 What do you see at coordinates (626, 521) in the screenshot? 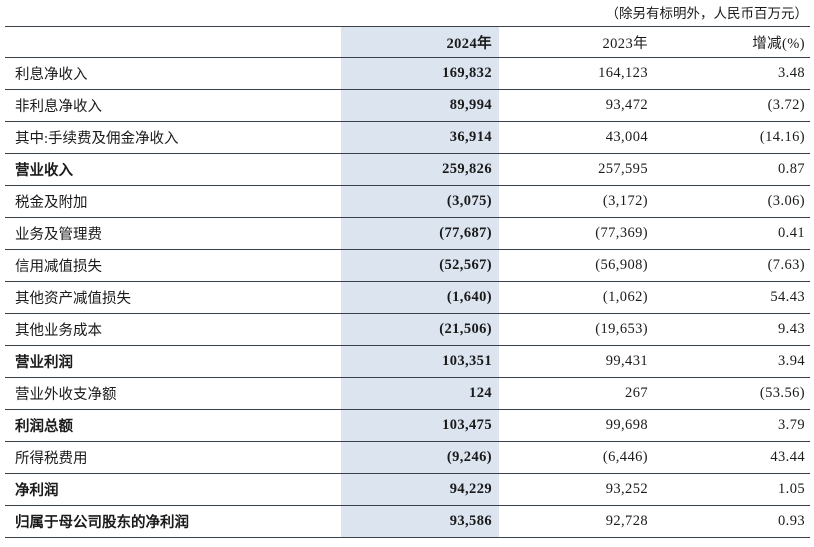
I see `value-2023: 92,728` at bounding box center [626, 521].